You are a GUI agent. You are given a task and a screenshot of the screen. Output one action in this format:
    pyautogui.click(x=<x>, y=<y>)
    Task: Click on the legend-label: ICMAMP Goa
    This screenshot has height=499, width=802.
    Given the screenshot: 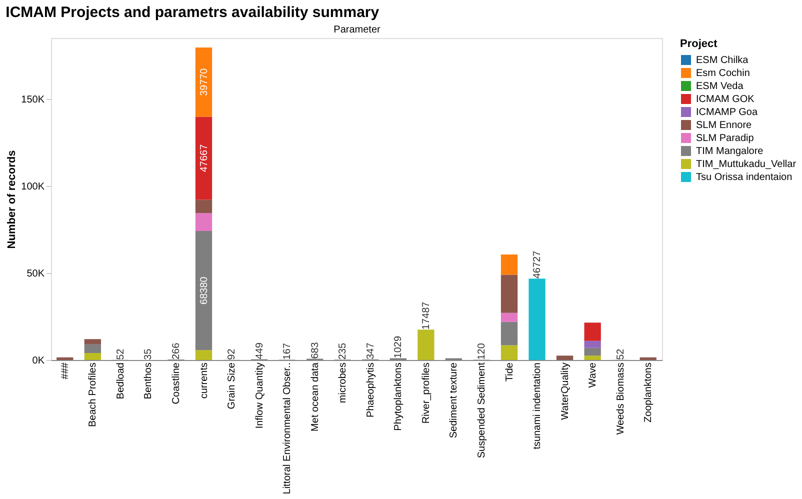 What is the action you would take?
    pyautogui.click(x=727, y=112)
    